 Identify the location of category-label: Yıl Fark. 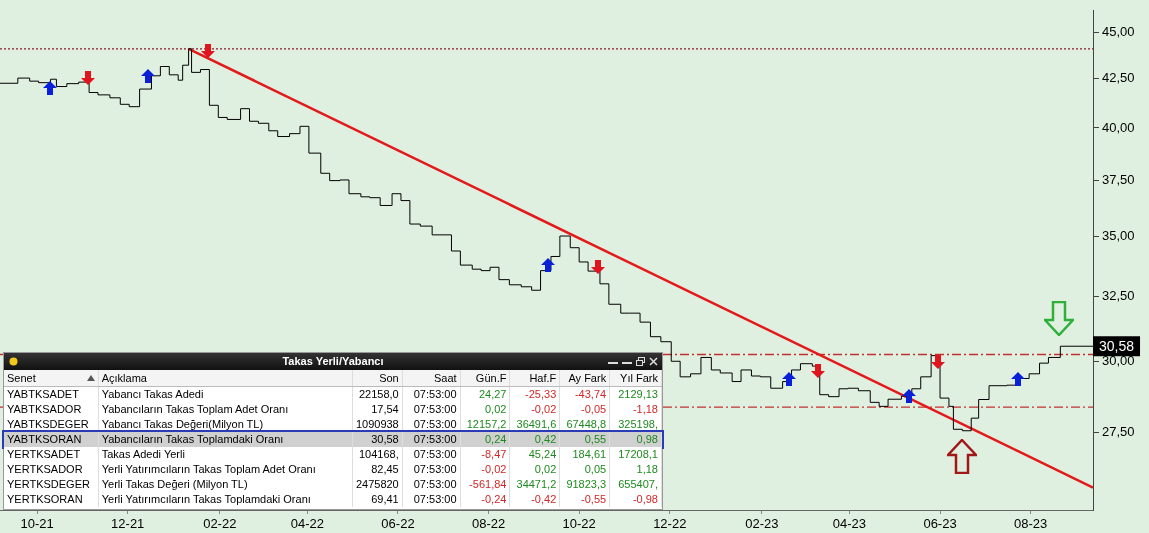
(639, 378).